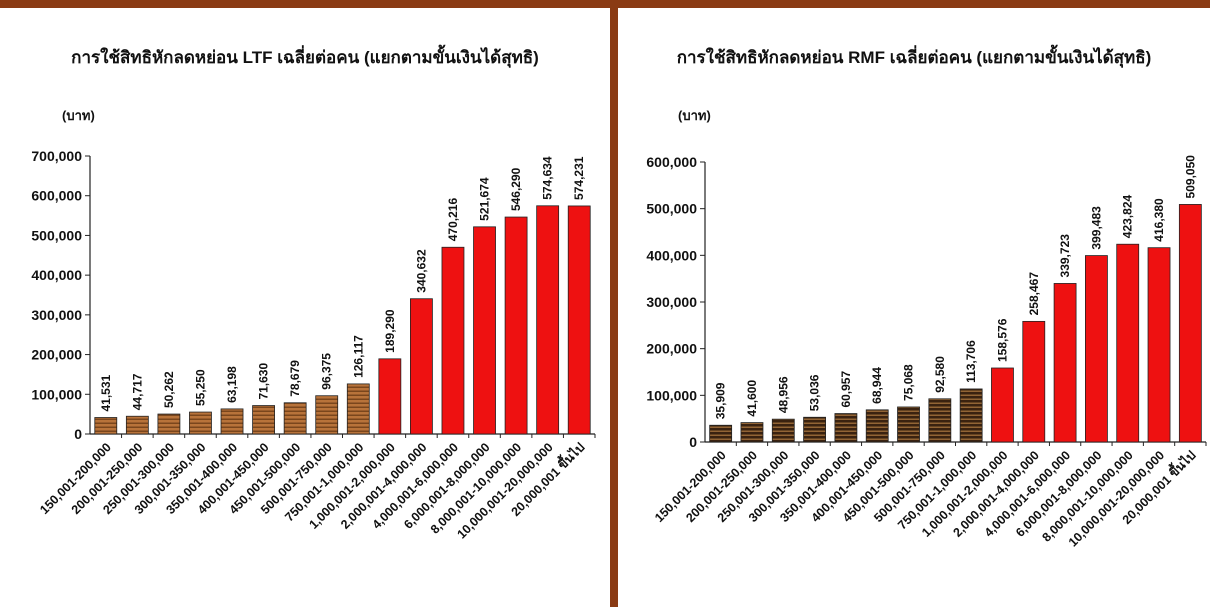  Describe the element at coordinates (327, 371) in the screenshot. I see `ltf-value-label: 96,375` at that location.